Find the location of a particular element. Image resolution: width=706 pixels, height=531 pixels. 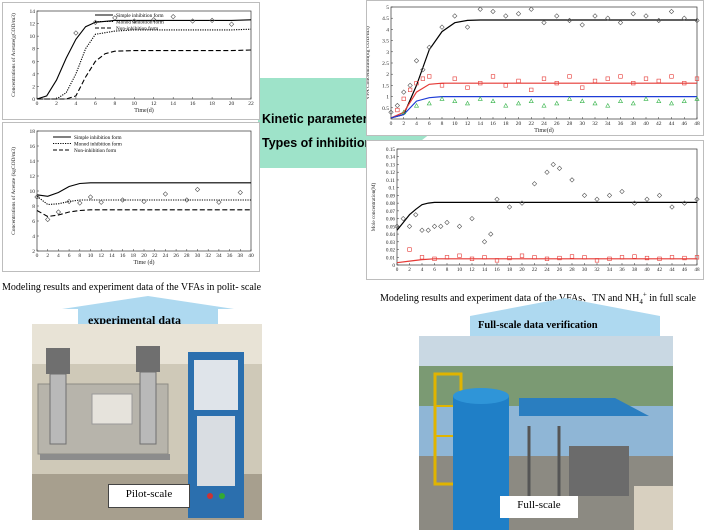

x-tick-label: 32 is located at coordinates (208, 256).